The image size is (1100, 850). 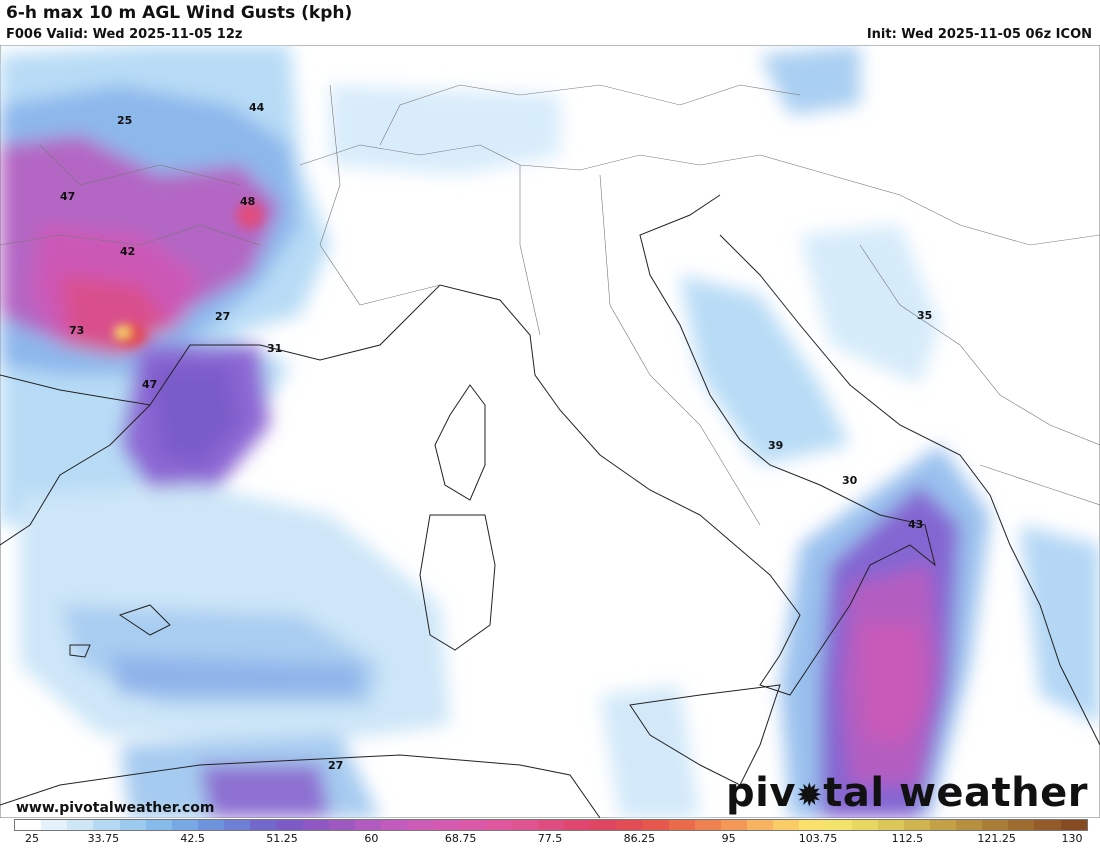 What do you see at coordinates (274, 348) in the screenshot?
I see `gust-label: 31` at bounding box center [274, 348].